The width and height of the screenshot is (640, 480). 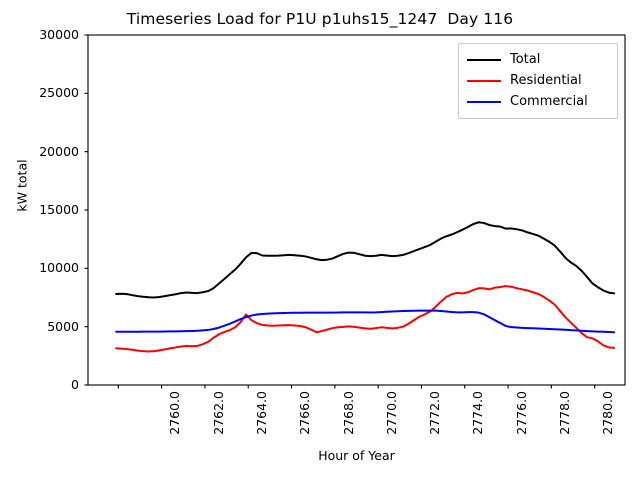 I want to click on x-tick-label: 2768.0, so click(x=348, y=413).